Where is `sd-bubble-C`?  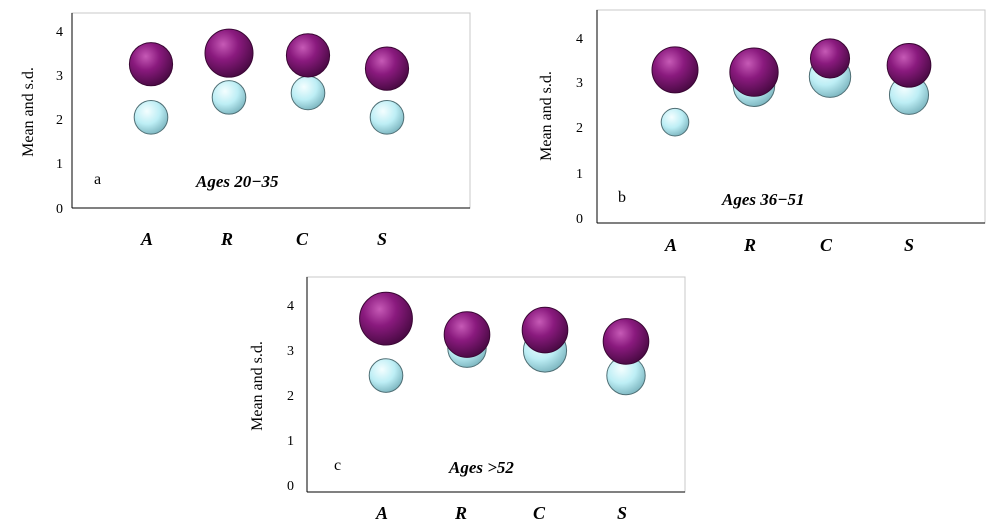 sd-bubble-C is located at coordinates (308, 93).